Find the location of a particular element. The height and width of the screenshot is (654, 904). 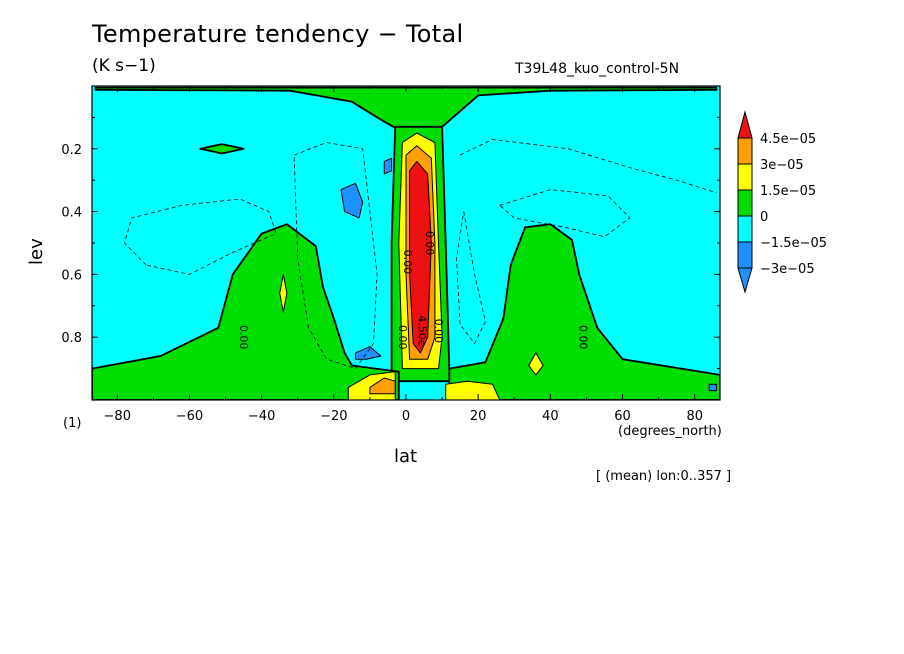

region-yellow-blob-35S is located at coordinates (283, 293).